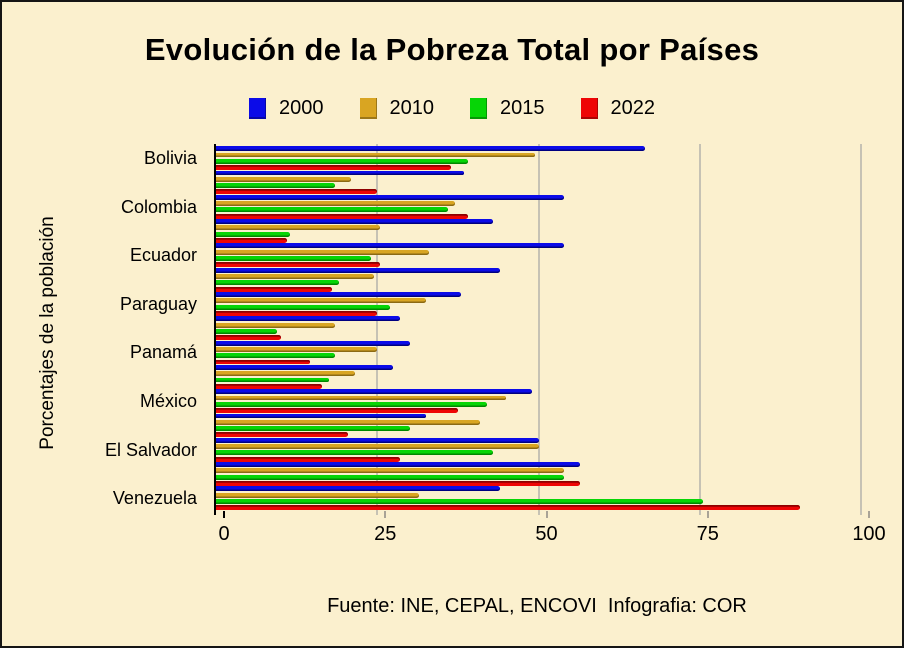 Image resolution: width=904 pixels, height=648 pixels. I want to click on bar-group-Panamá: Panamá, so click(452, 352).